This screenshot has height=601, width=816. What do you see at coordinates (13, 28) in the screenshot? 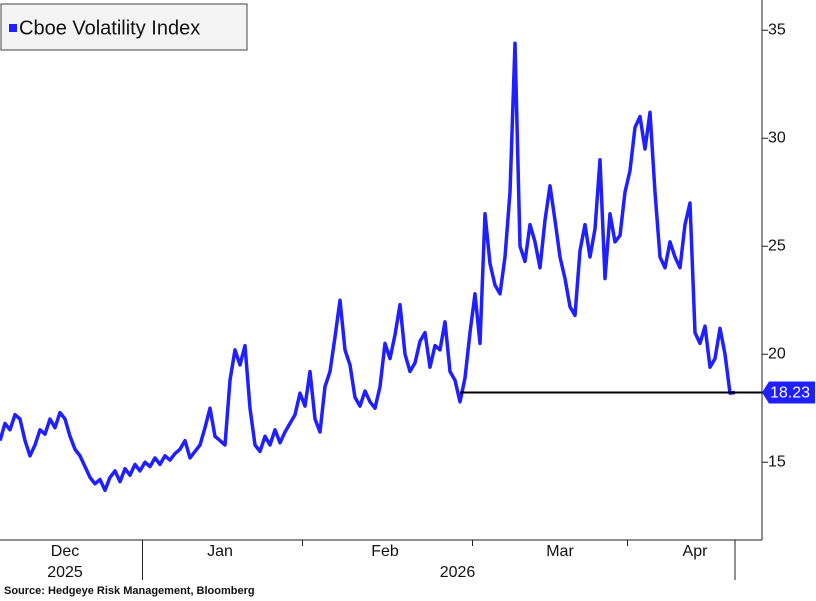
I see `legend-swatch` at bounding box center [13, 28].